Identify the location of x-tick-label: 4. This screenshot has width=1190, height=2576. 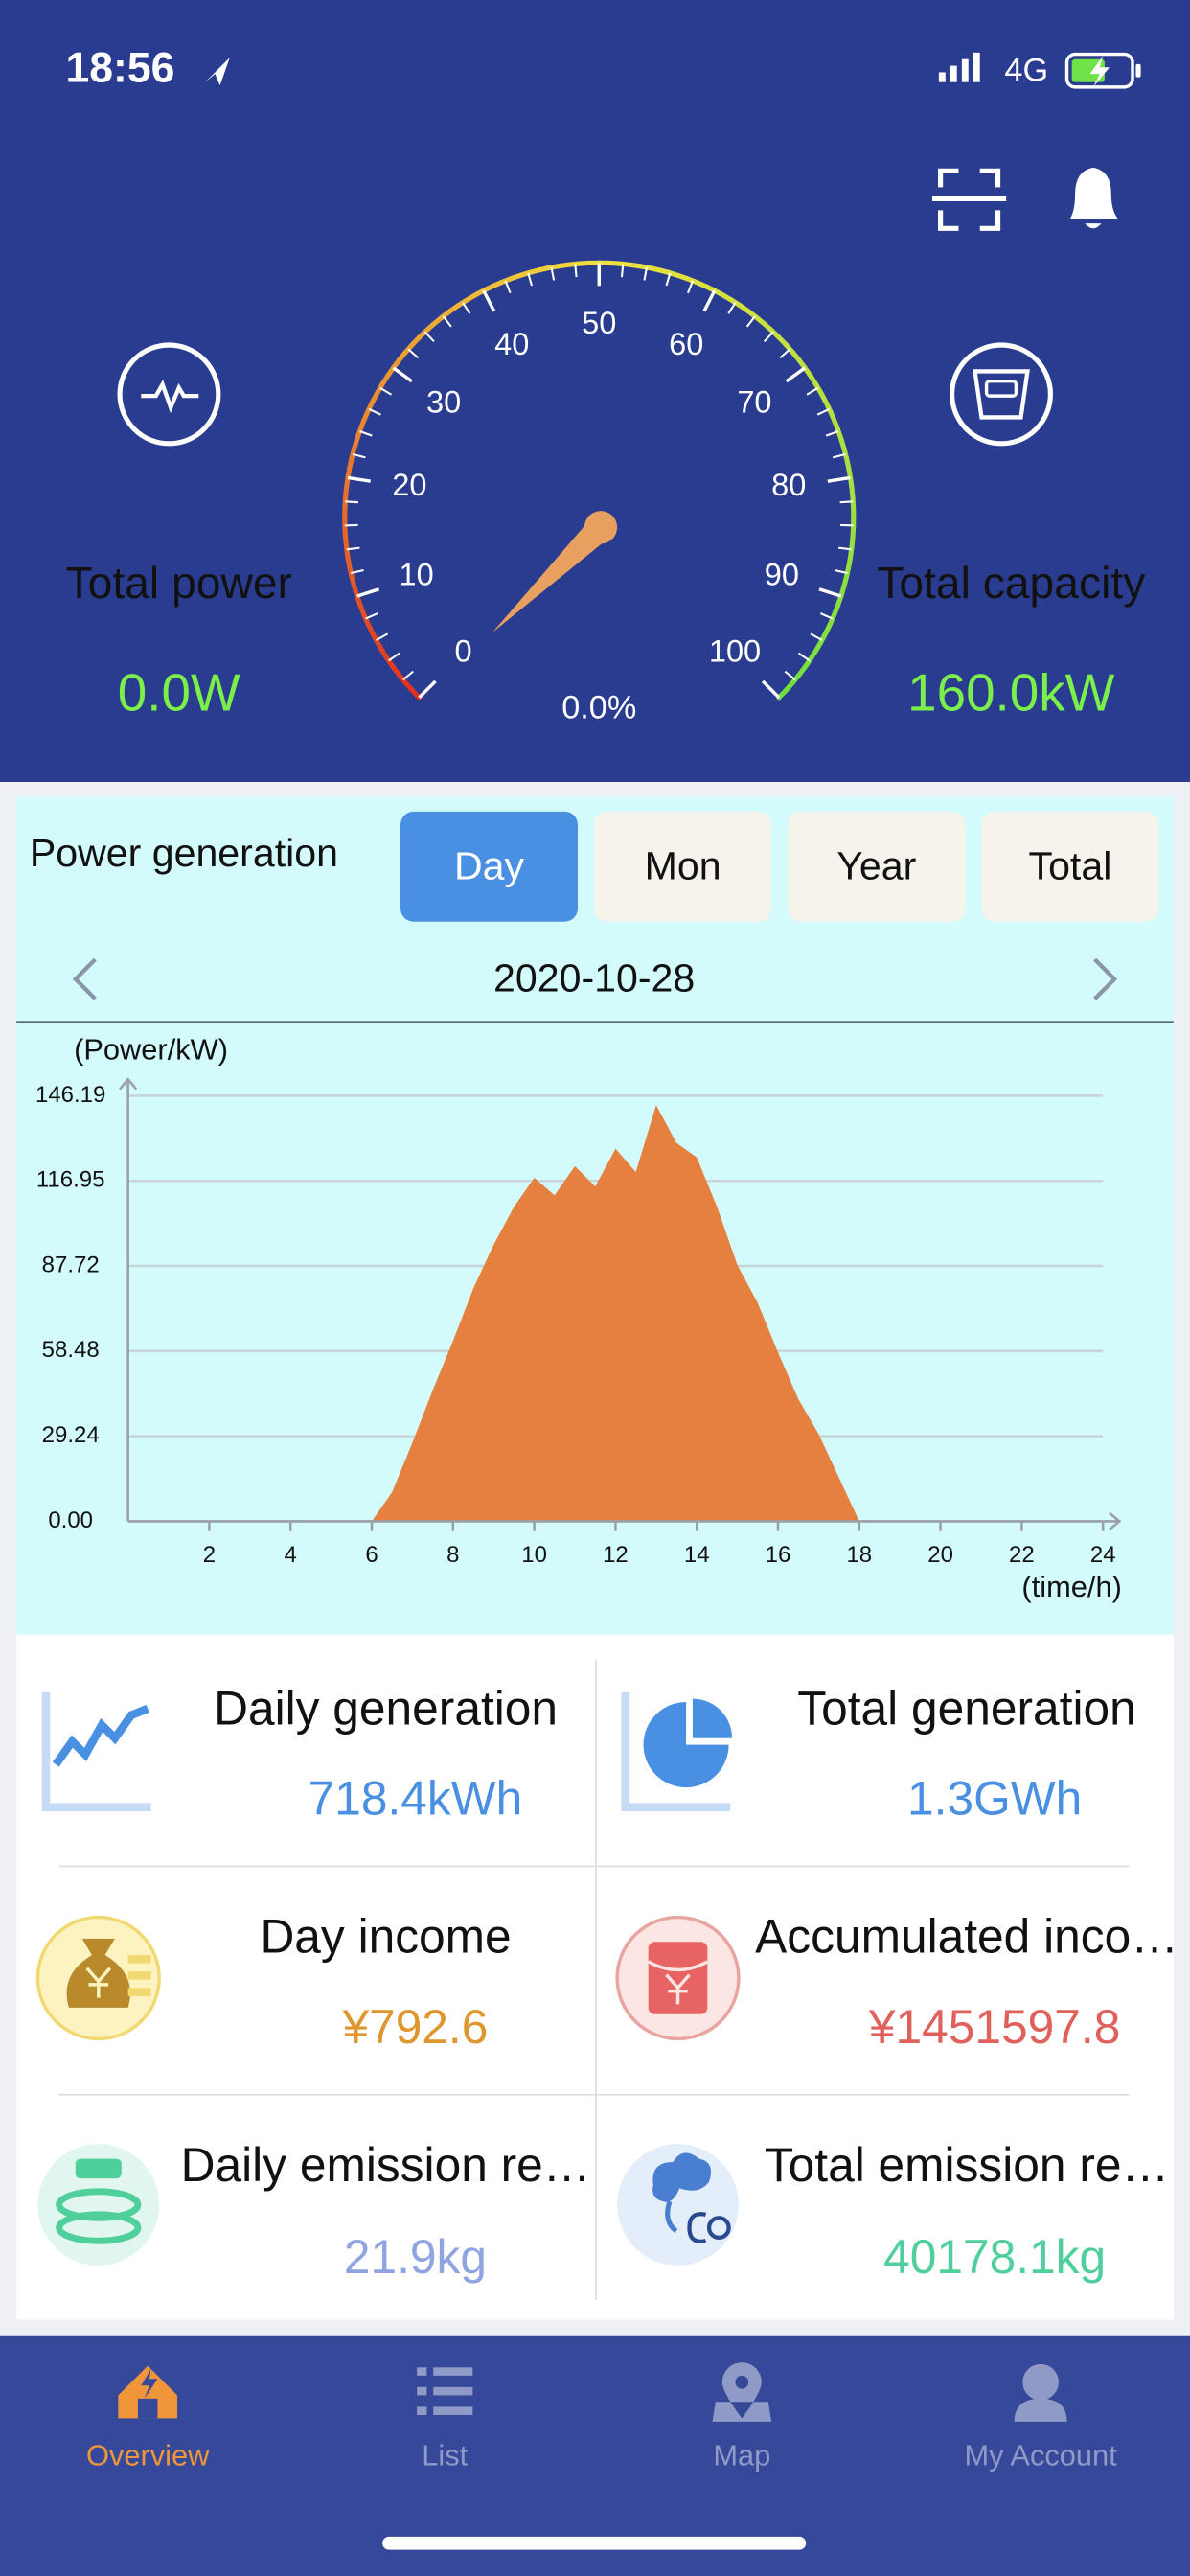
(291, 1555).